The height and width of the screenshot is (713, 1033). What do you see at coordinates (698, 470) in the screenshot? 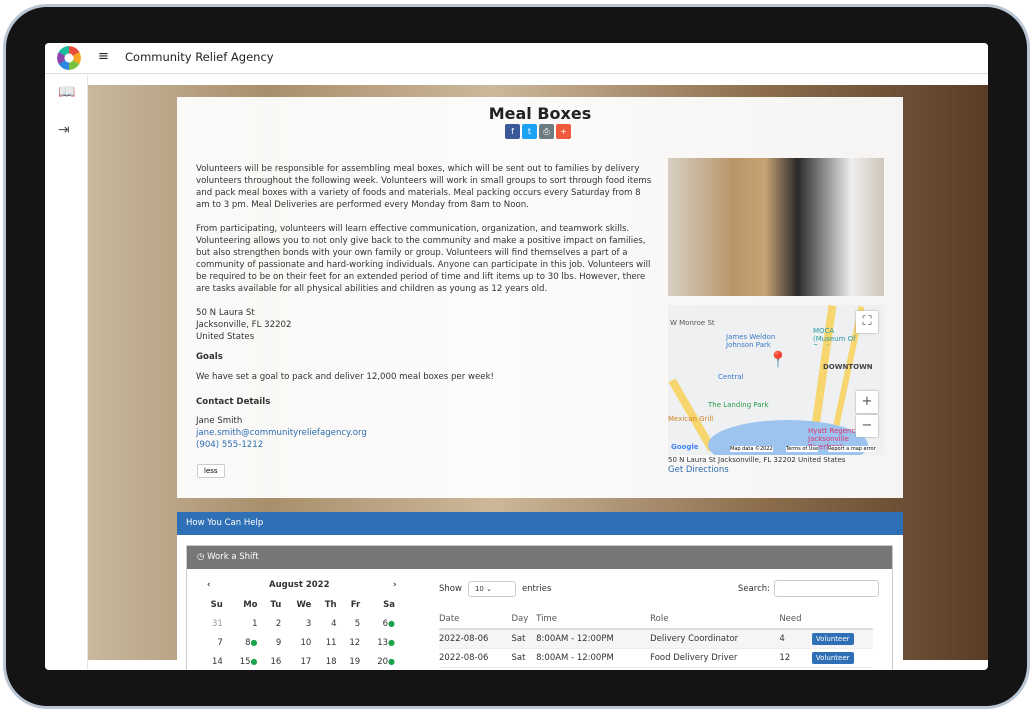
I see `get-directions-link: Get Directions` at bounding box center [698, 470].